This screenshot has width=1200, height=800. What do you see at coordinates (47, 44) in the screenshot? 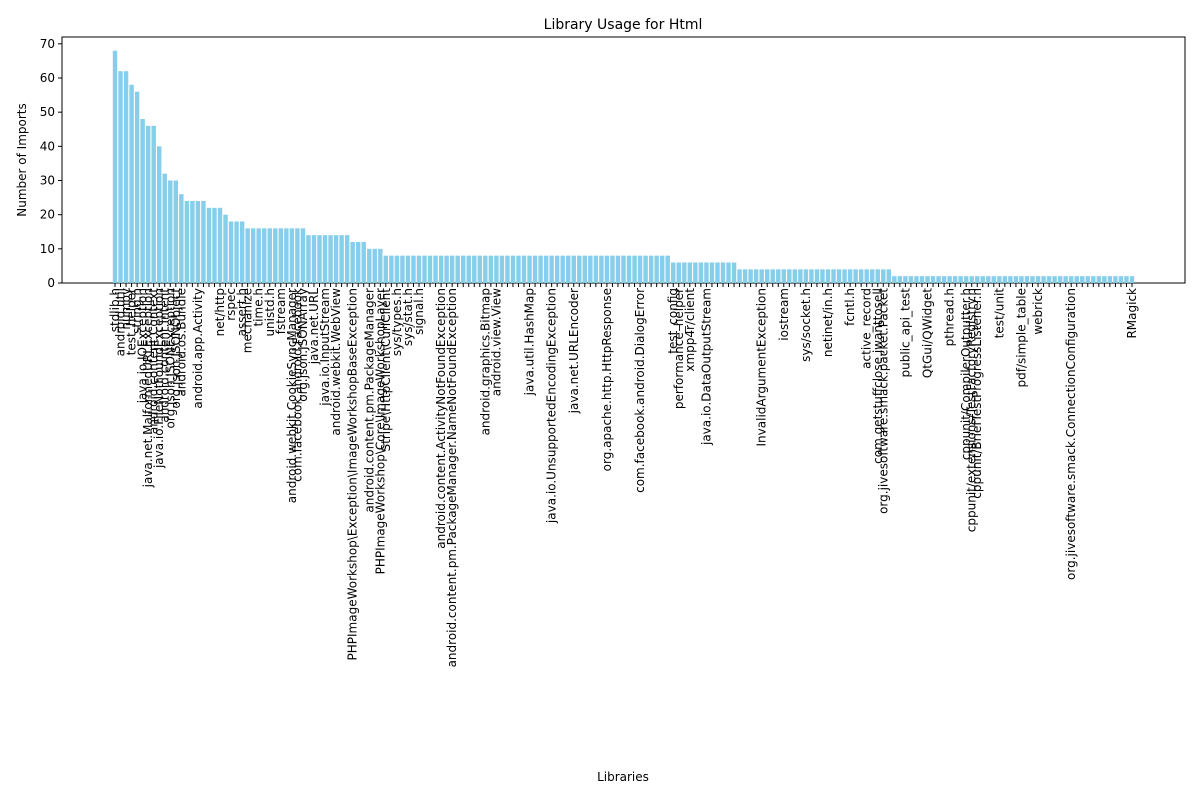
I see `y-tick-label: 70` at bounding box center [47, 44].